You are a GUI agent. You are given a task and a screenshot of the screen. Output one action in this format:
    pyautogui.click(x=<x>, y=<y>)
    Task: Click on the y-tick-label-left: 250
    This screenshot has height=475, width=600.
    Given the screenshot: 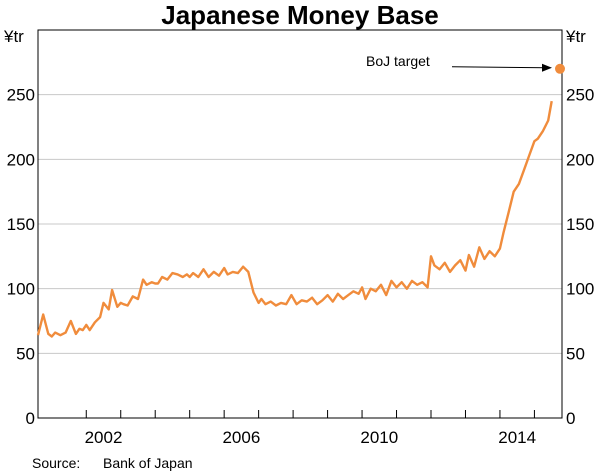 What is the action you would take?
    pyautogui.click(x=21, y=95)
    